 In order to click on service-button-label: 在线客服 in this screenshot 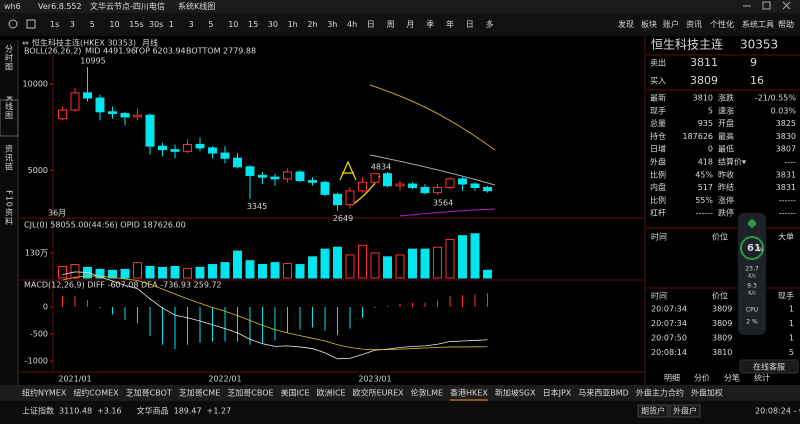, I will do `click(769, 367)`.